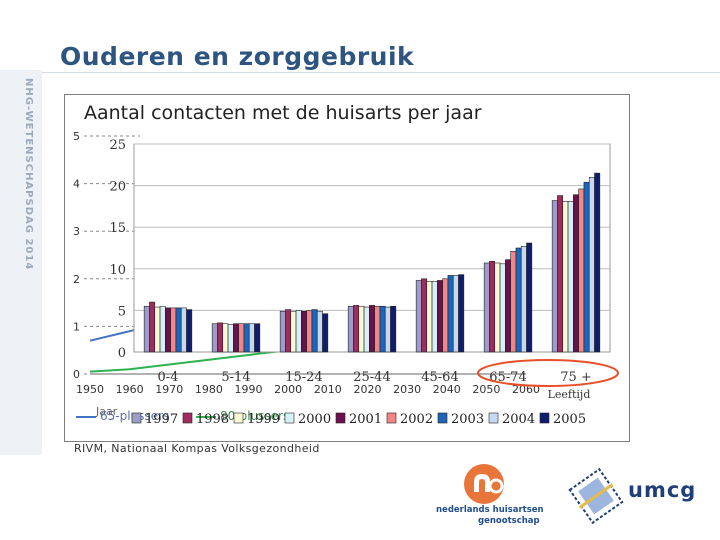 The width and height of the screenshot is (720, 540). I want to click on bar-0-4-2003, so click(178, 330).